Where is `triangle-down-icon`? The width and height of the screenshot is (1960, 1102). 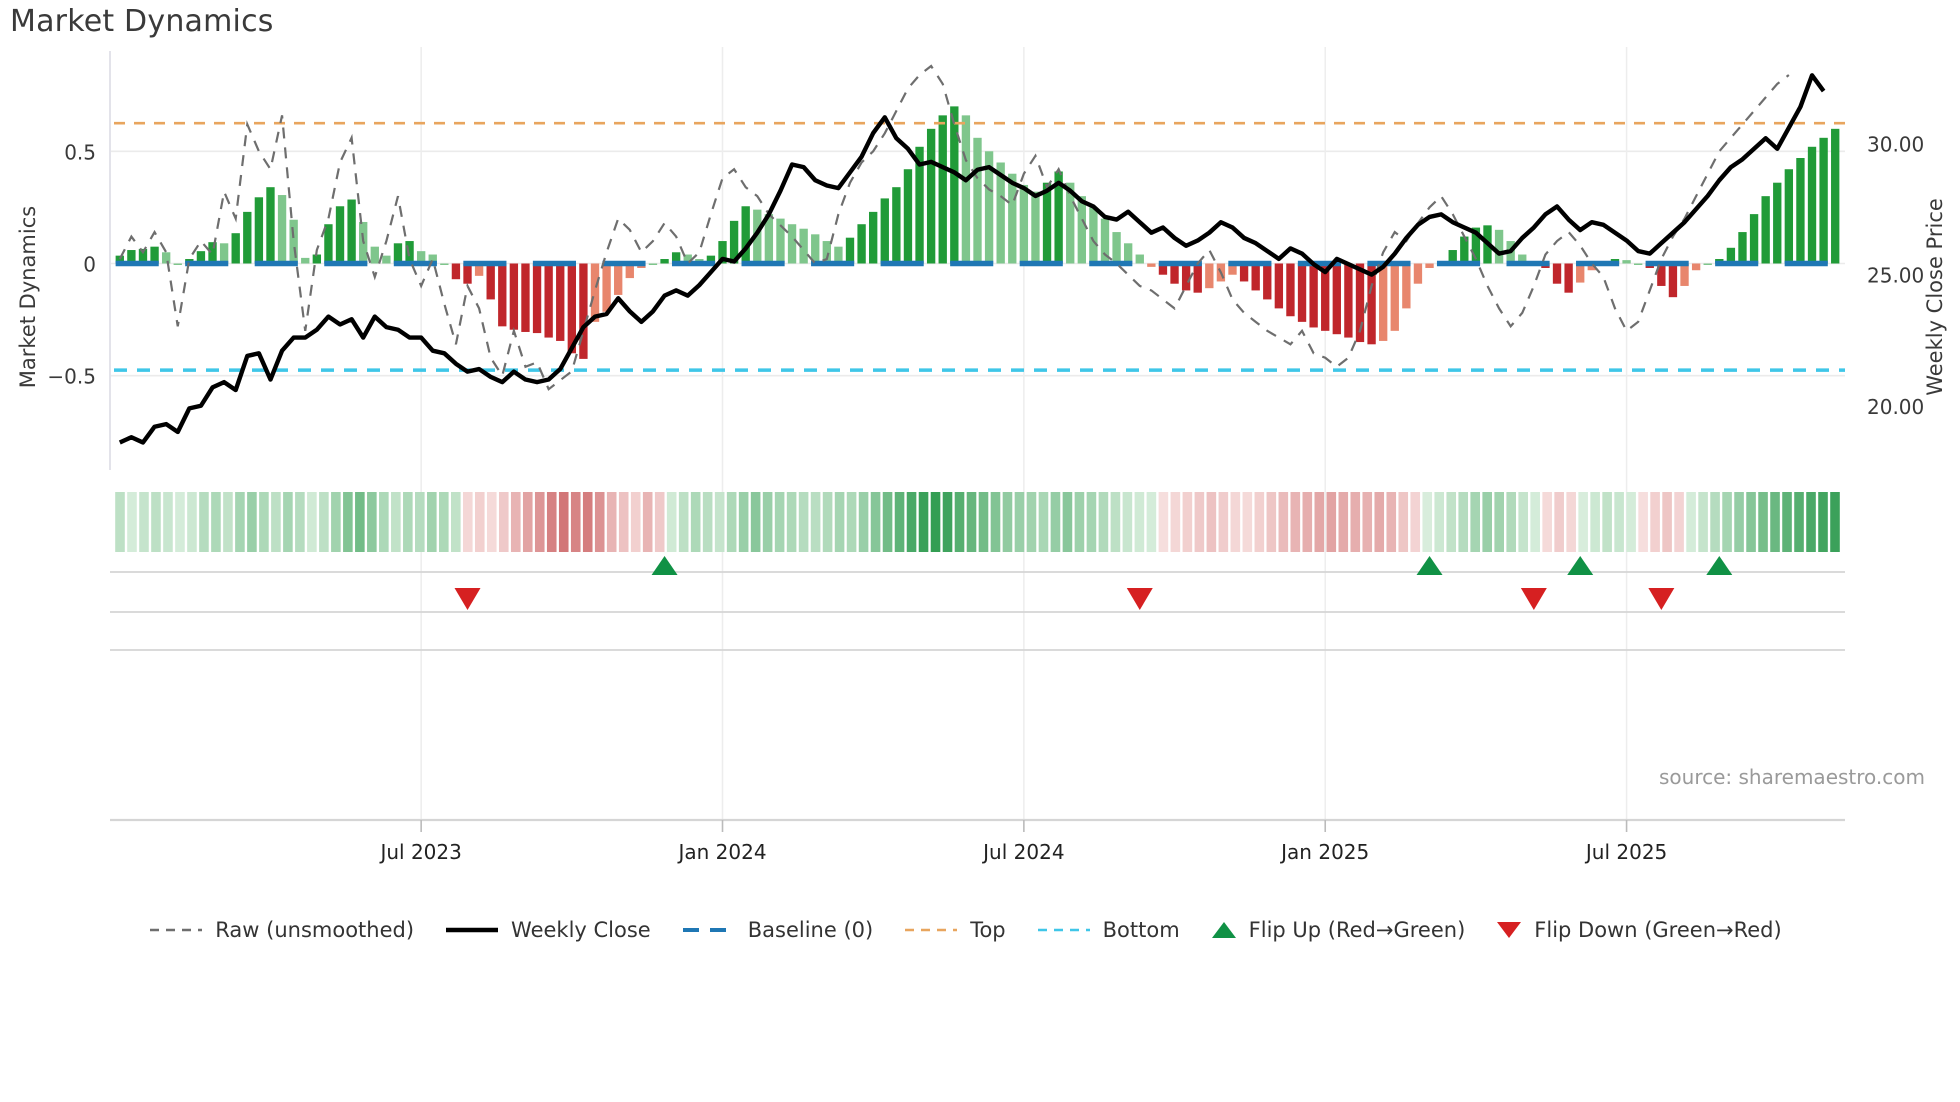
triangle-down-icon is located at coordinates (1509, 930).